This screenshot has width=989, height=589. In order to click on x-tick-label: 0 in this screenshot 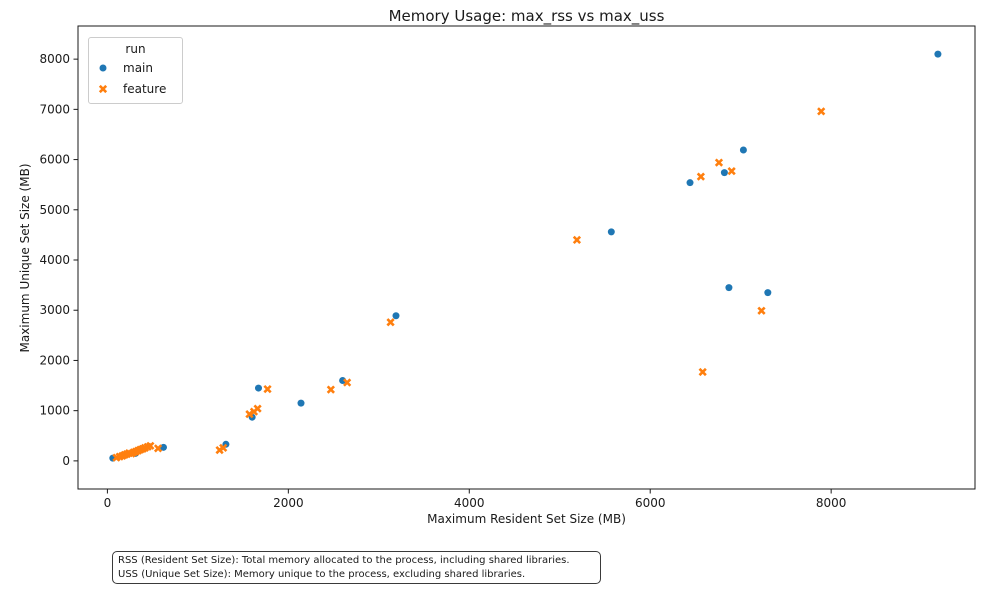, I will do `click(108, 503)`.